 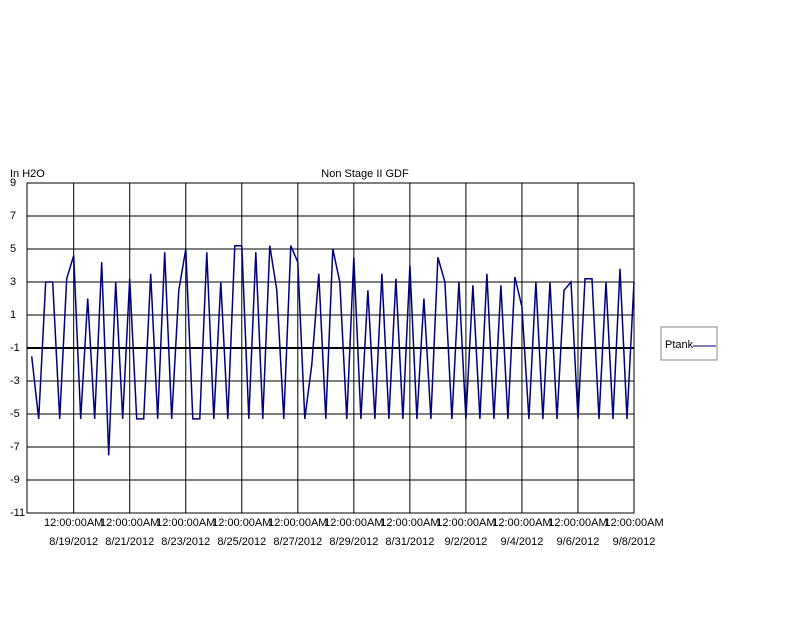 I want to click on x-tick-label: 8/31/2012, so click(x=409, y=542).